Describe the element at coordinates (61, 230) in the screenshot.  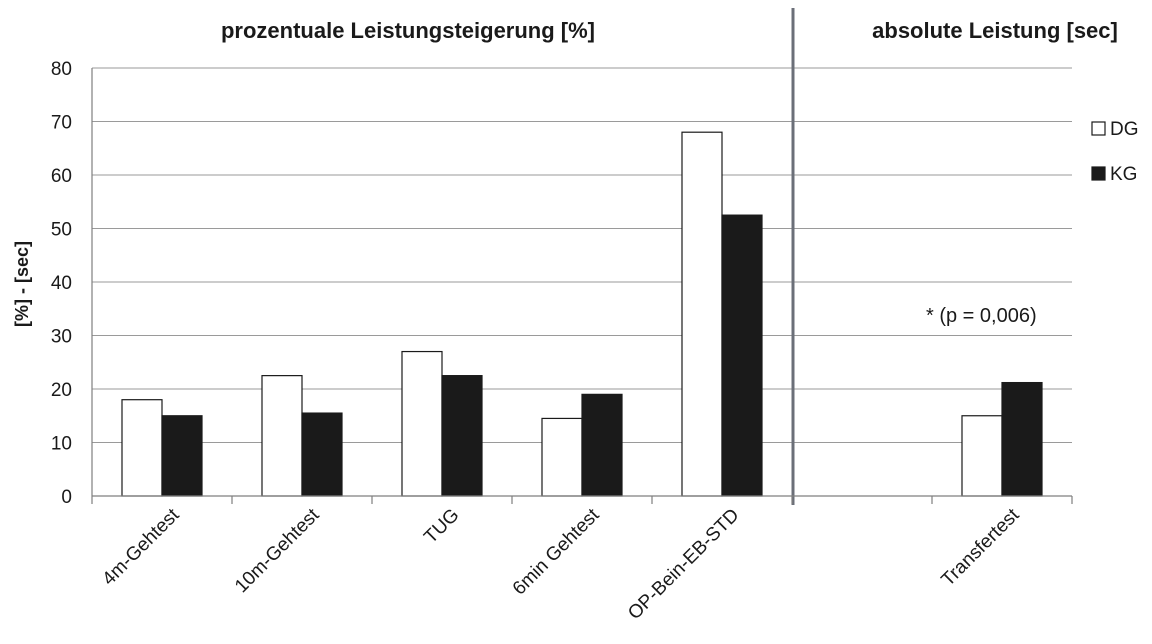
I see `y-tick-label: 50` at that location.